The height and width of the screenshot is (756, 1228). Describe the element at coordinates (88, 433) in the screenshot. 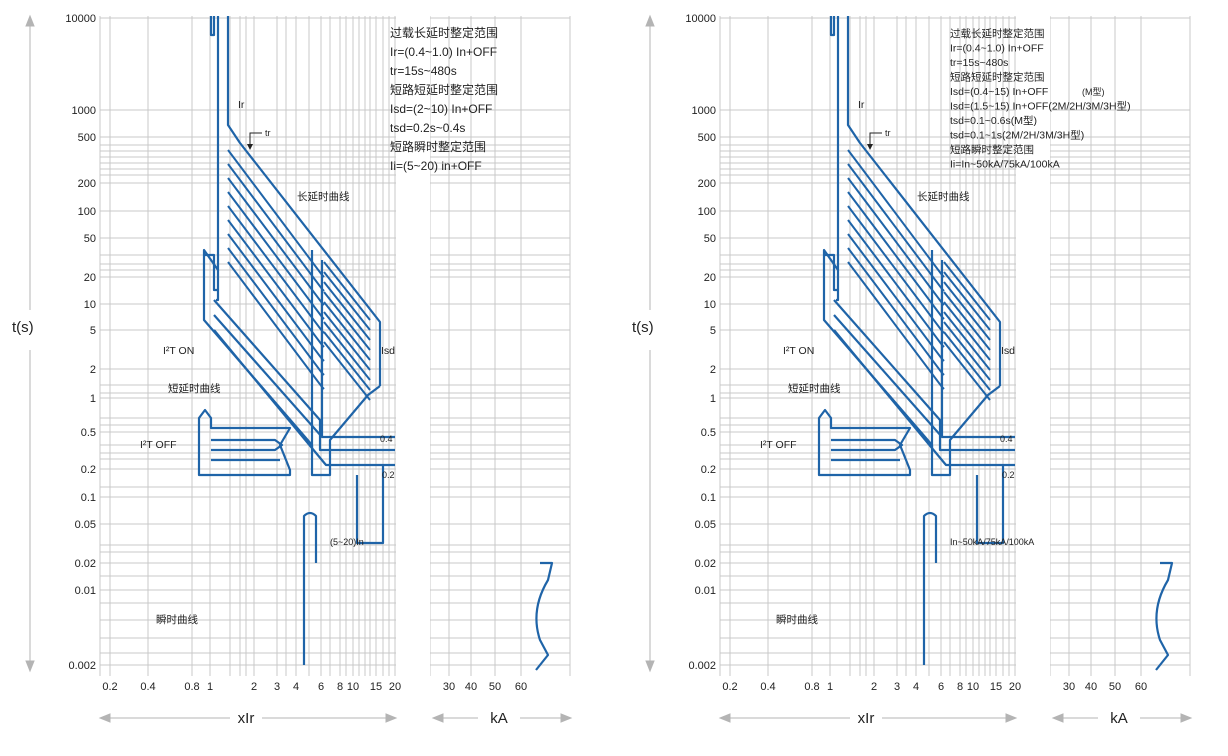

I see `y-tick-label: 0.5` at that location.